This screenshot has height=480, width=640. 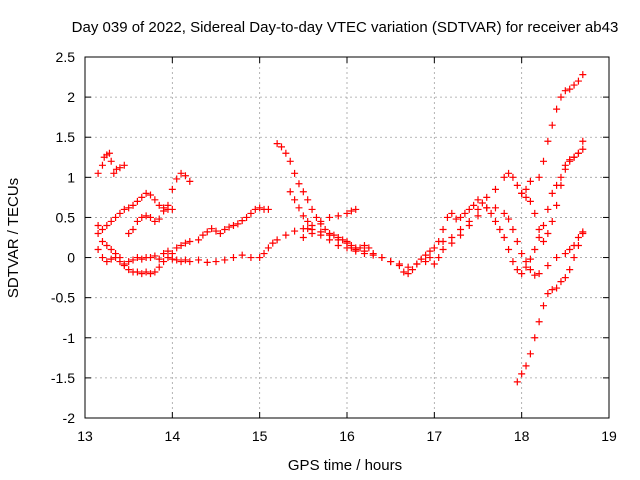 I want to click on y-tick-label: 2.5, so click(x=66, y=57).